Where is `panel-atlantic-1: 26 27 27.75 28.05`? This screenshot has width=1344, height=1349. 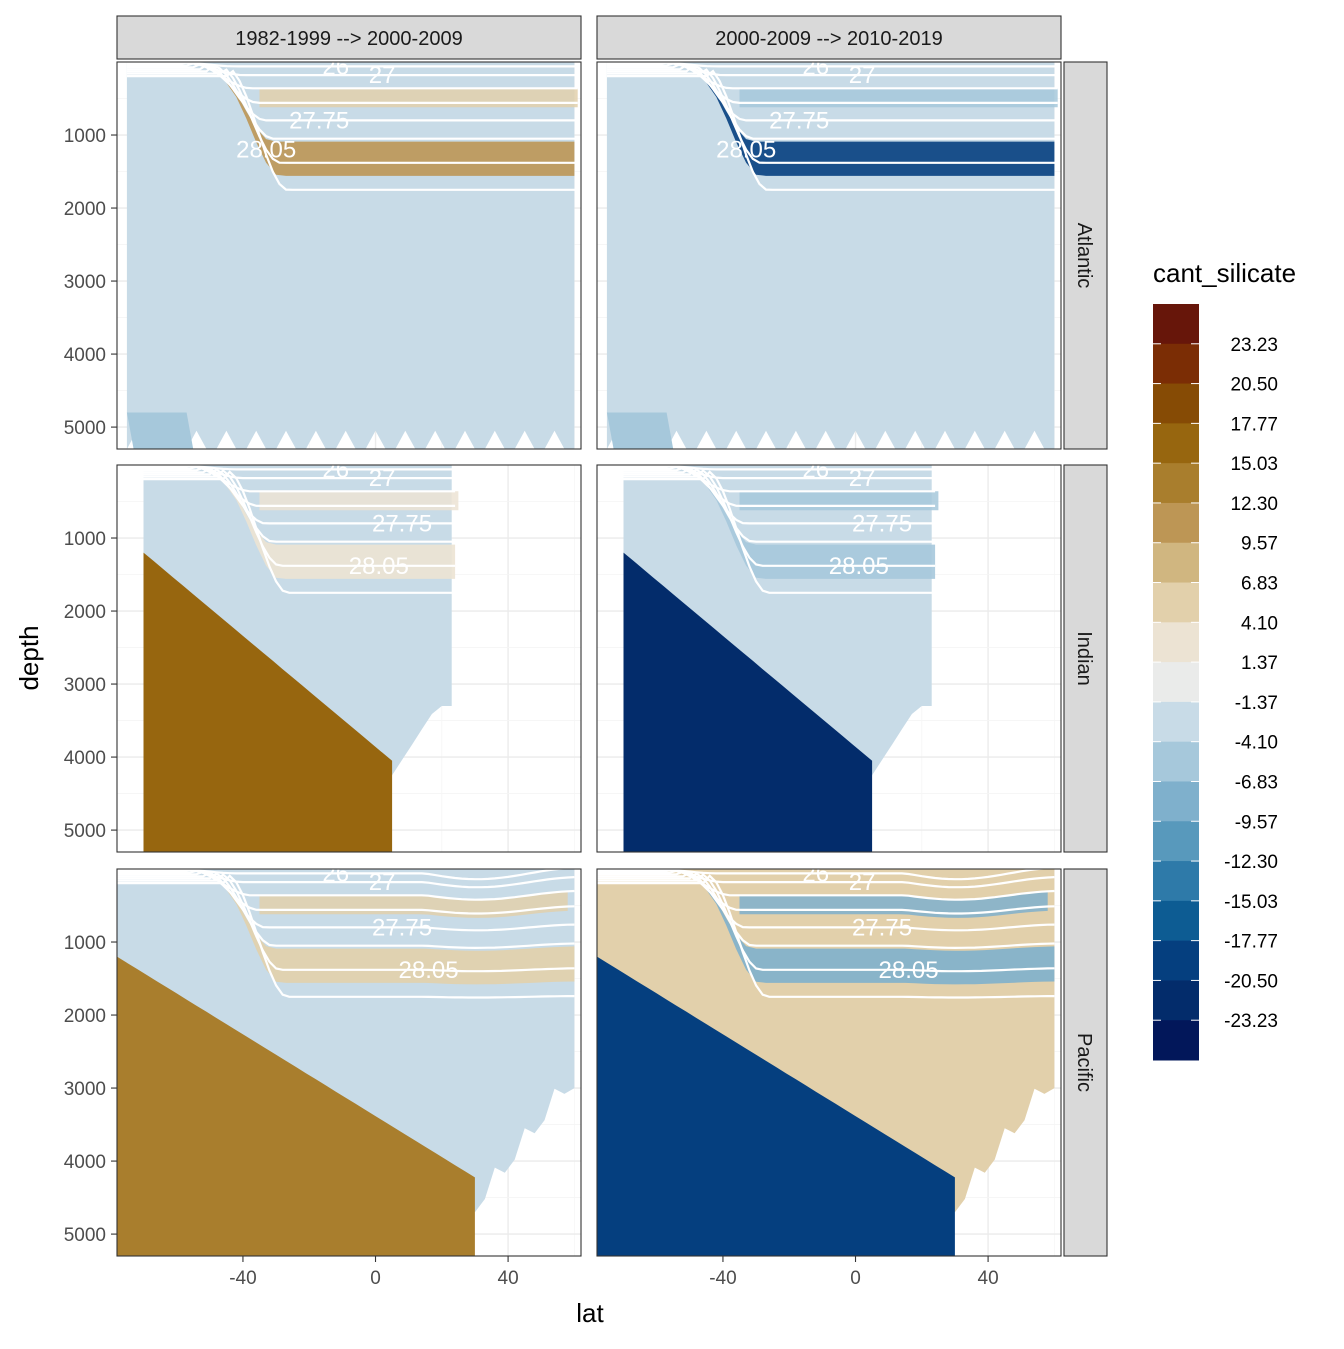
panel-atlantic-1: 26 27 27.75 28.05 is located at coordinates (349, 255).